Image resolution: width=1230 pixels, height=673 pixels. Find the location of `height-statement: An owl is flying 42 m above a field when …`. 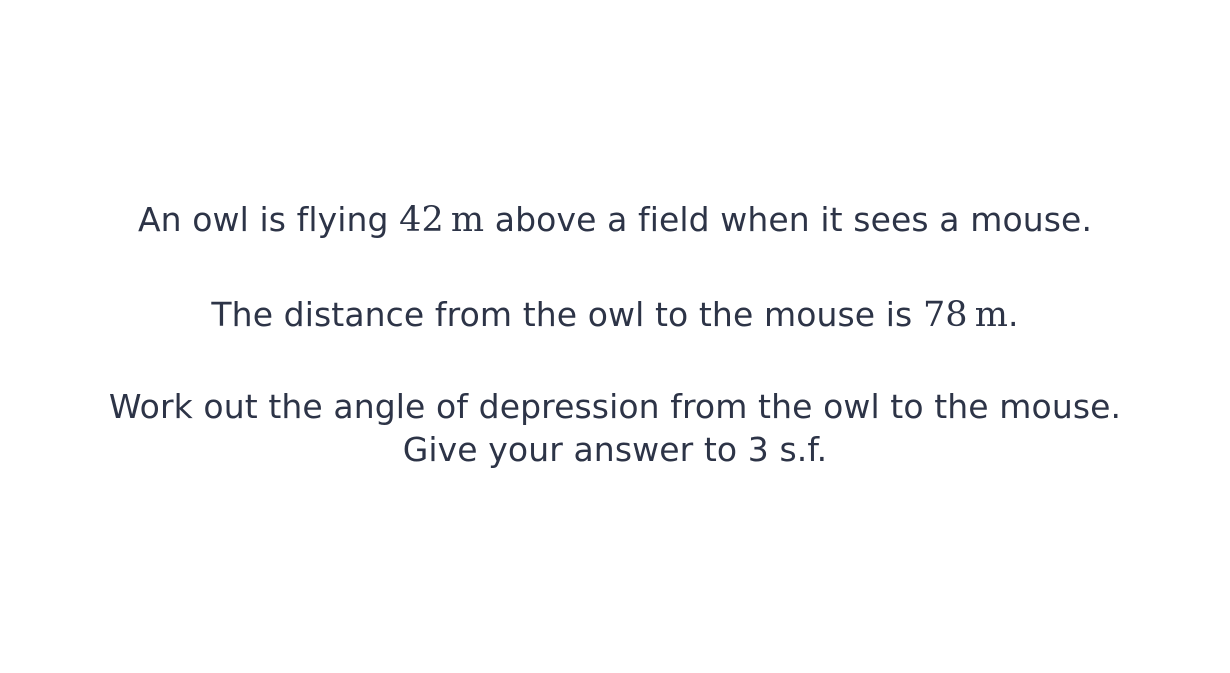

height-statement: An owl is flying 42 m above a field when … is located at coordinates (615, 220).